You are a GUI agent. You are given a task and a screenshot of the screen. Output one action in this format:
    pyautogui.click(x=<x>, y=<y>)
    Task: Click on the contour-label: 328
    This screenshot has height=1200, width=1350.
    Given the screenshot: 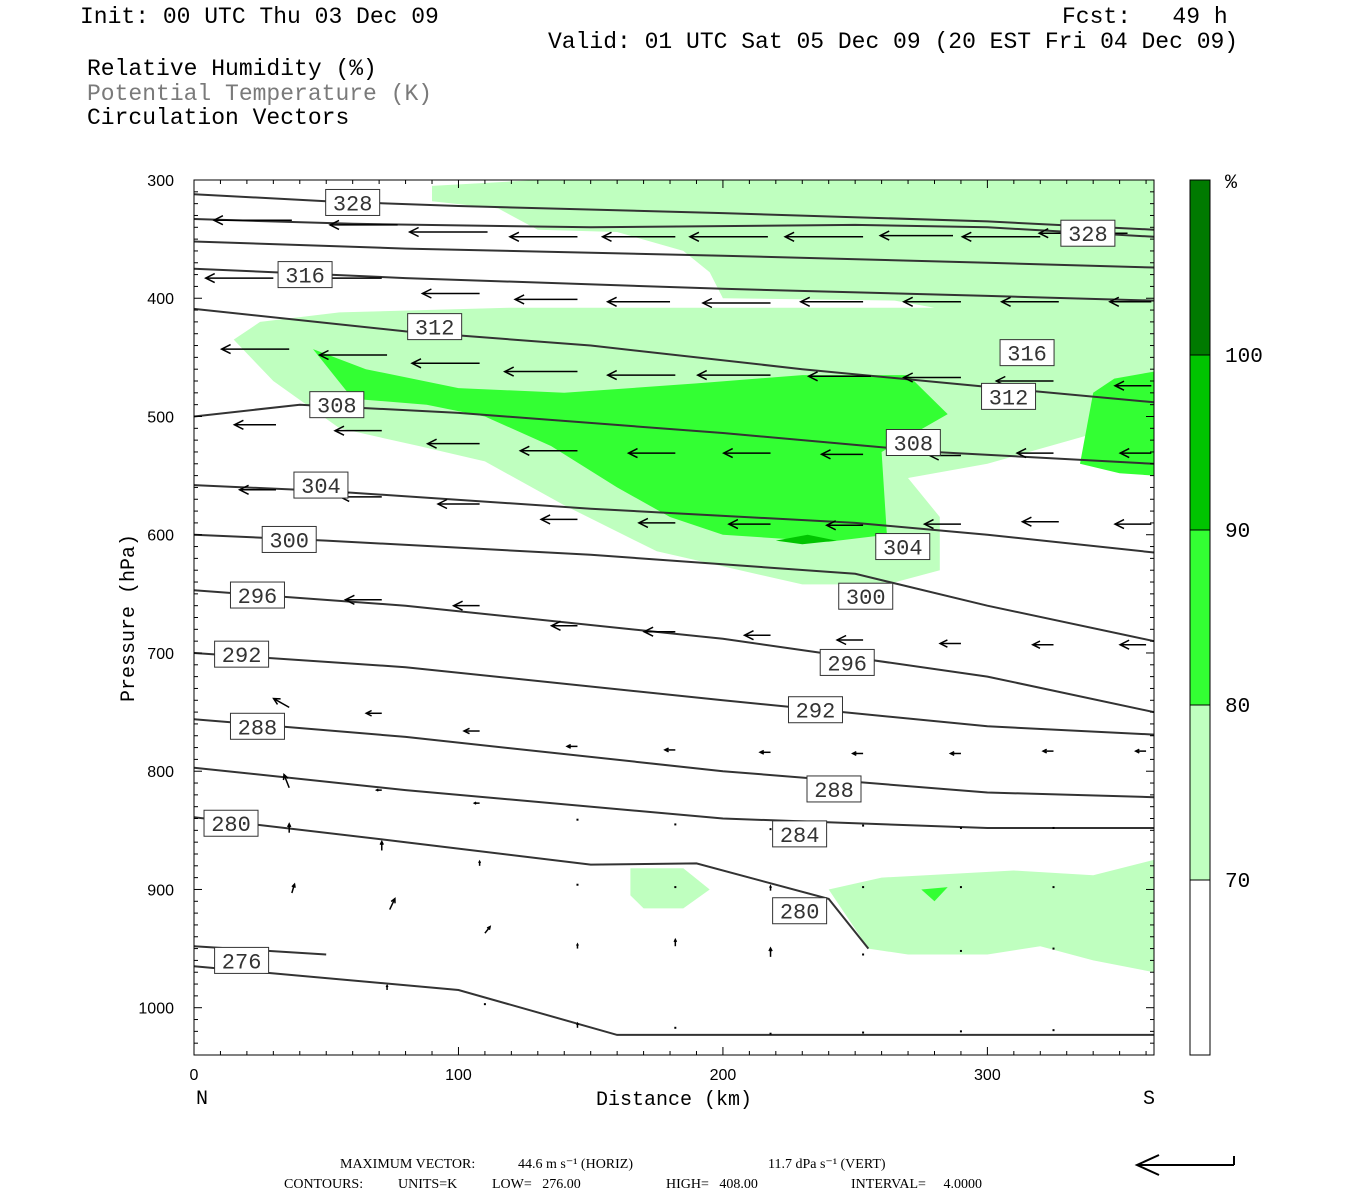 What is the action you would take?
    pyautogui.click(x=1088, y=233)
    